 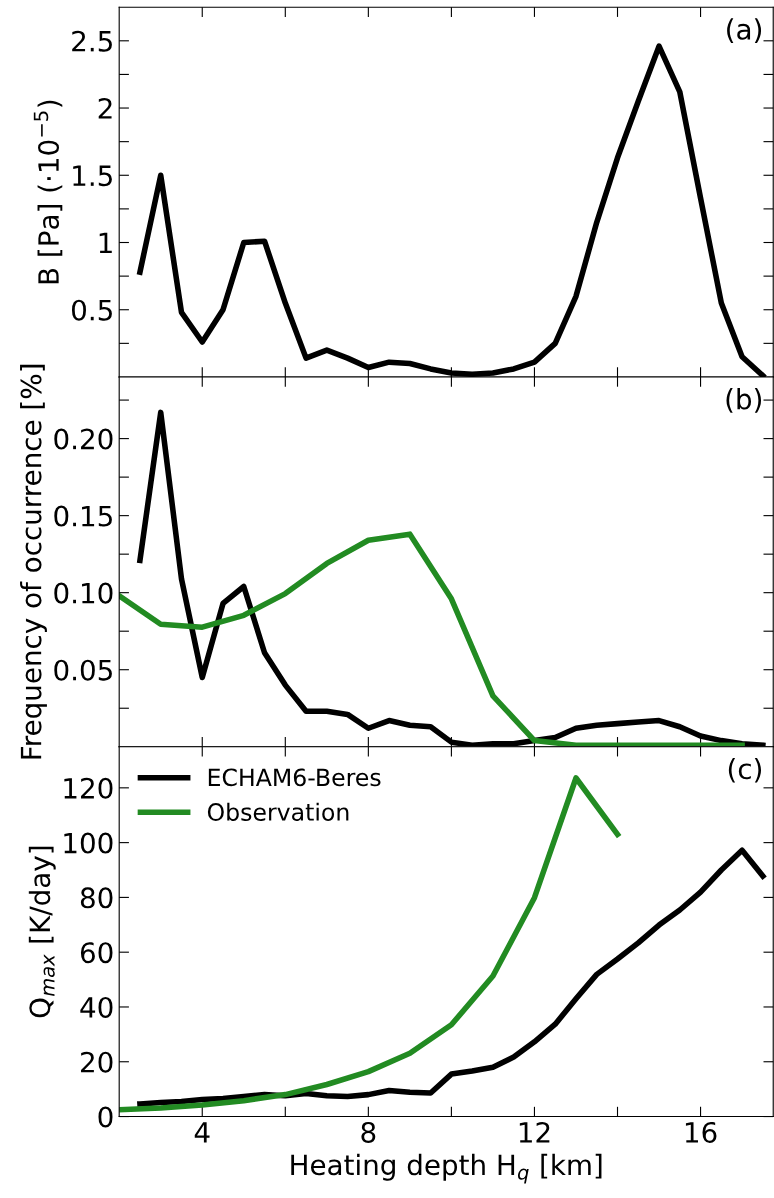 I want to click on legend-label: ECHAM6-Beres, so click(x=294, y=777).